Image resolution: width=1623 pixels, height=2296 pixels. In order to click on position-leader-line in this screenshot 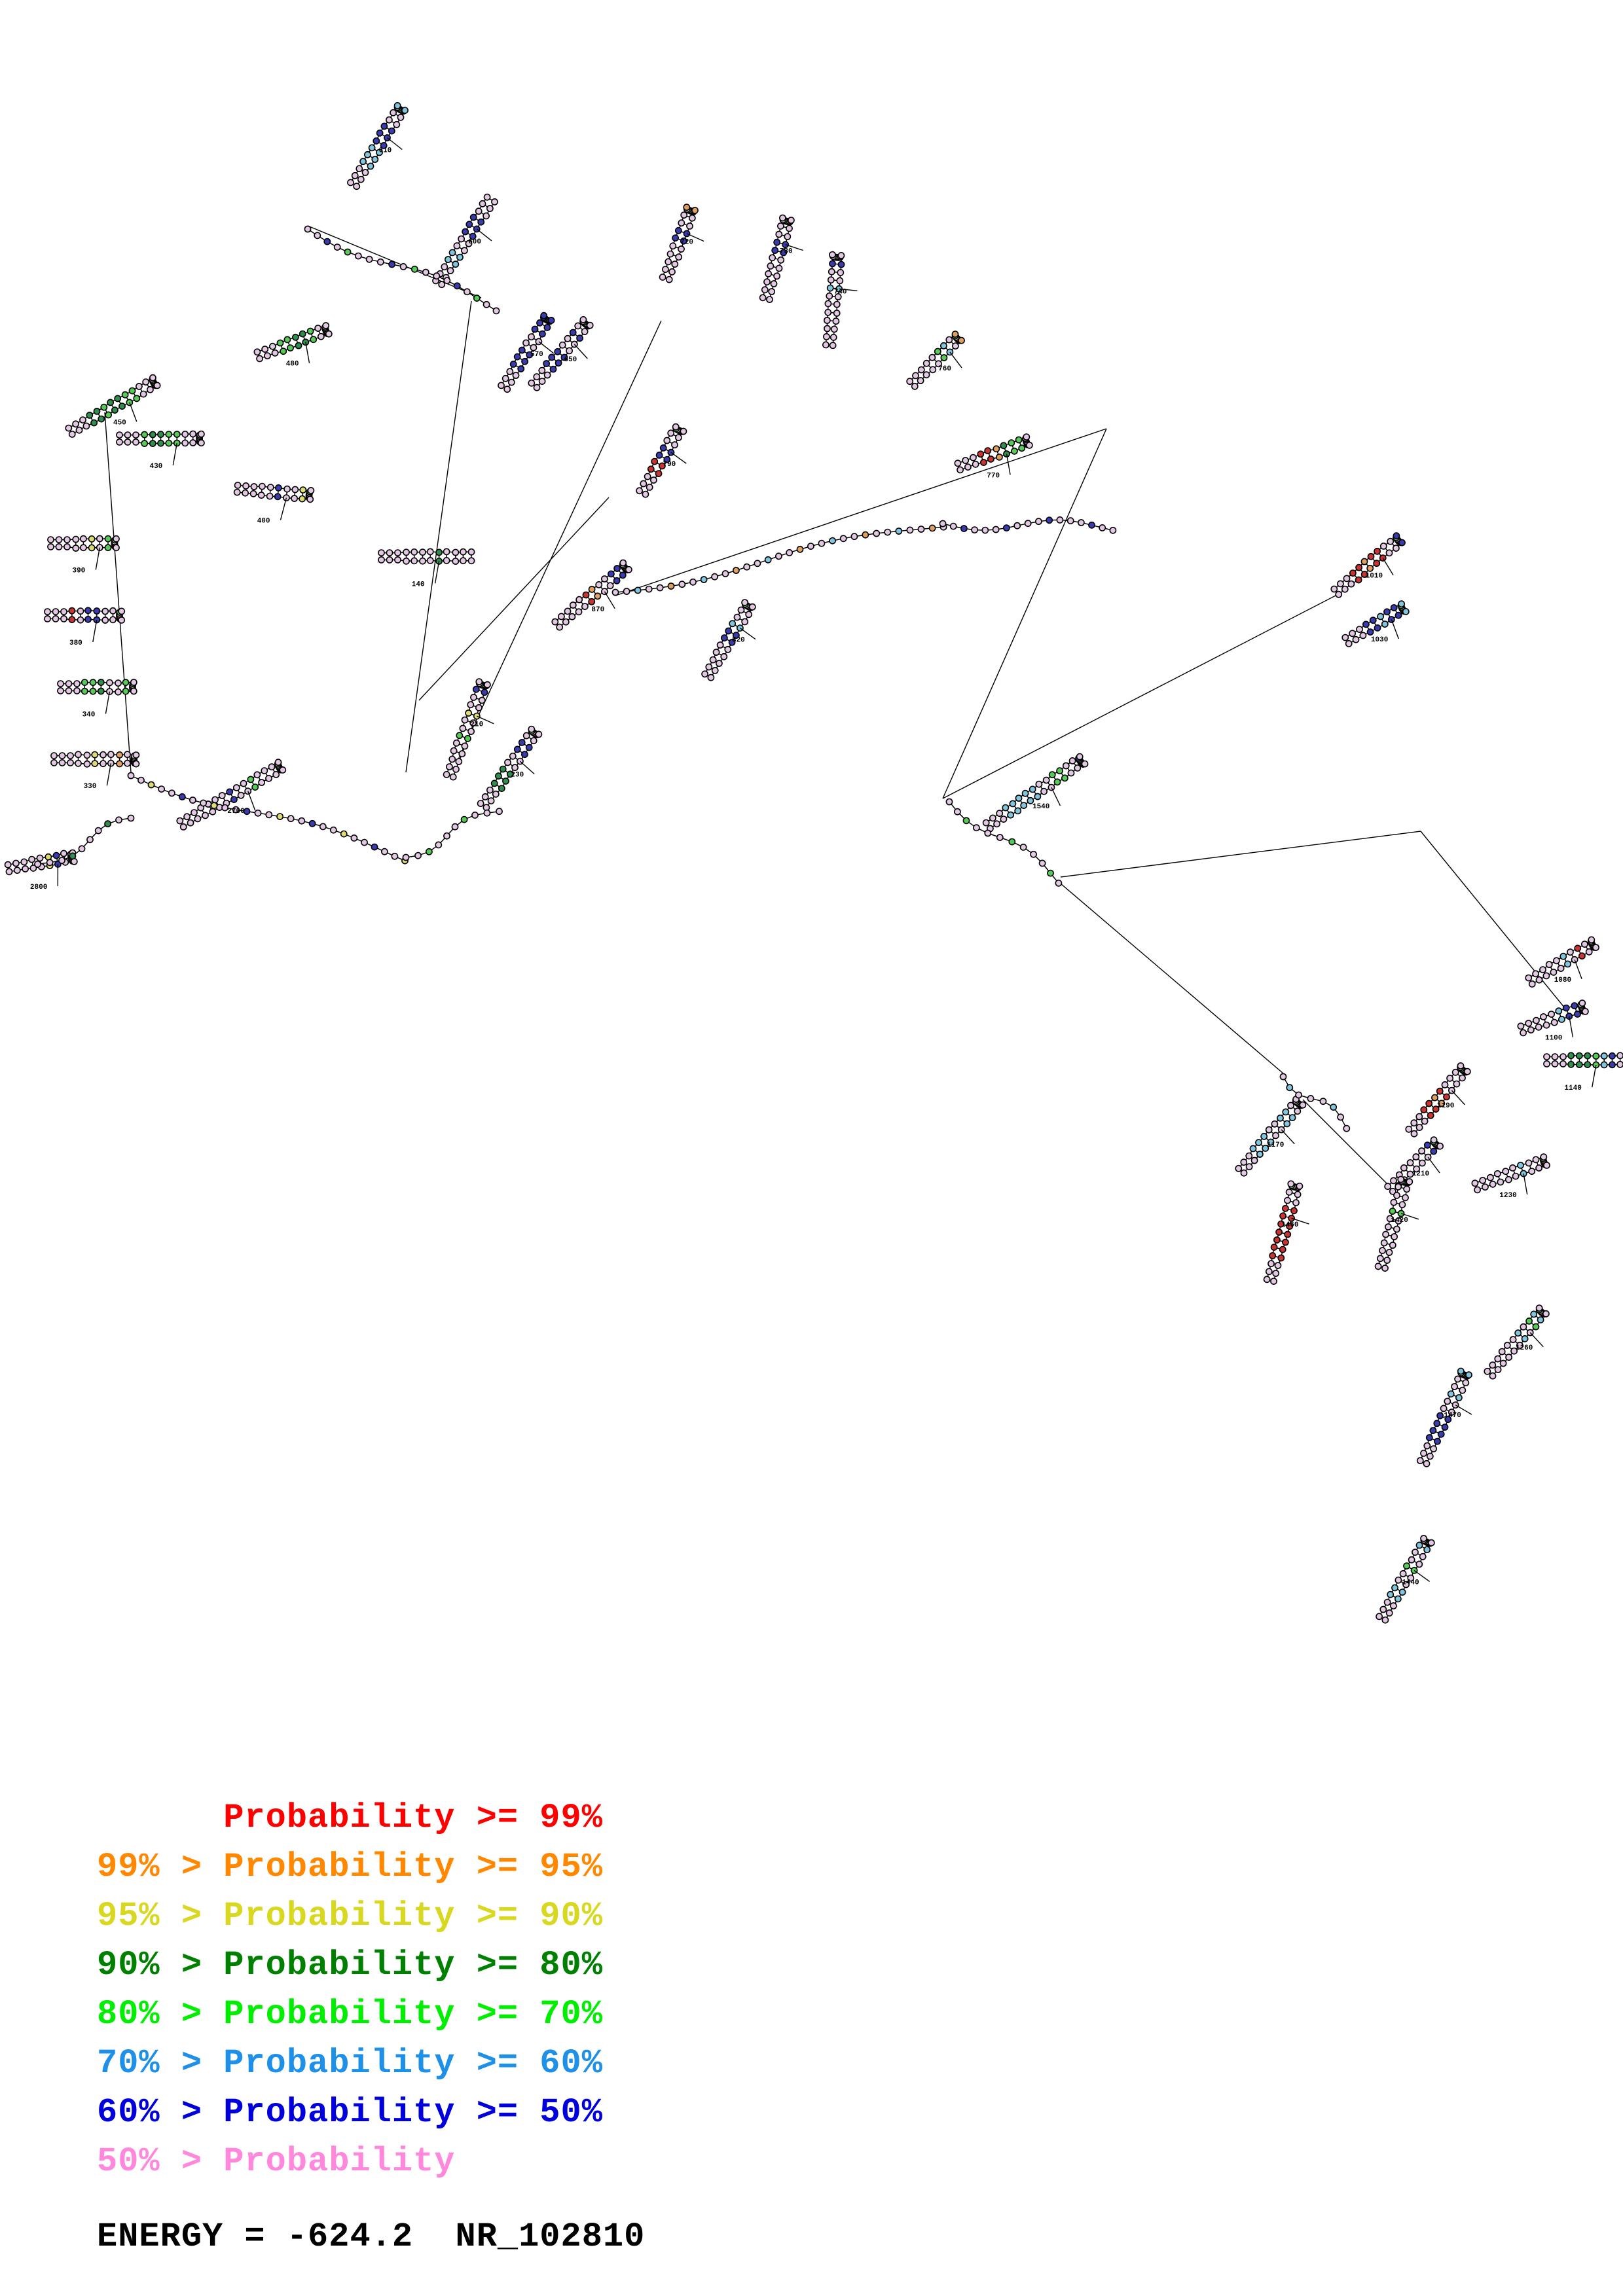, I will do `click(527, 768)`.